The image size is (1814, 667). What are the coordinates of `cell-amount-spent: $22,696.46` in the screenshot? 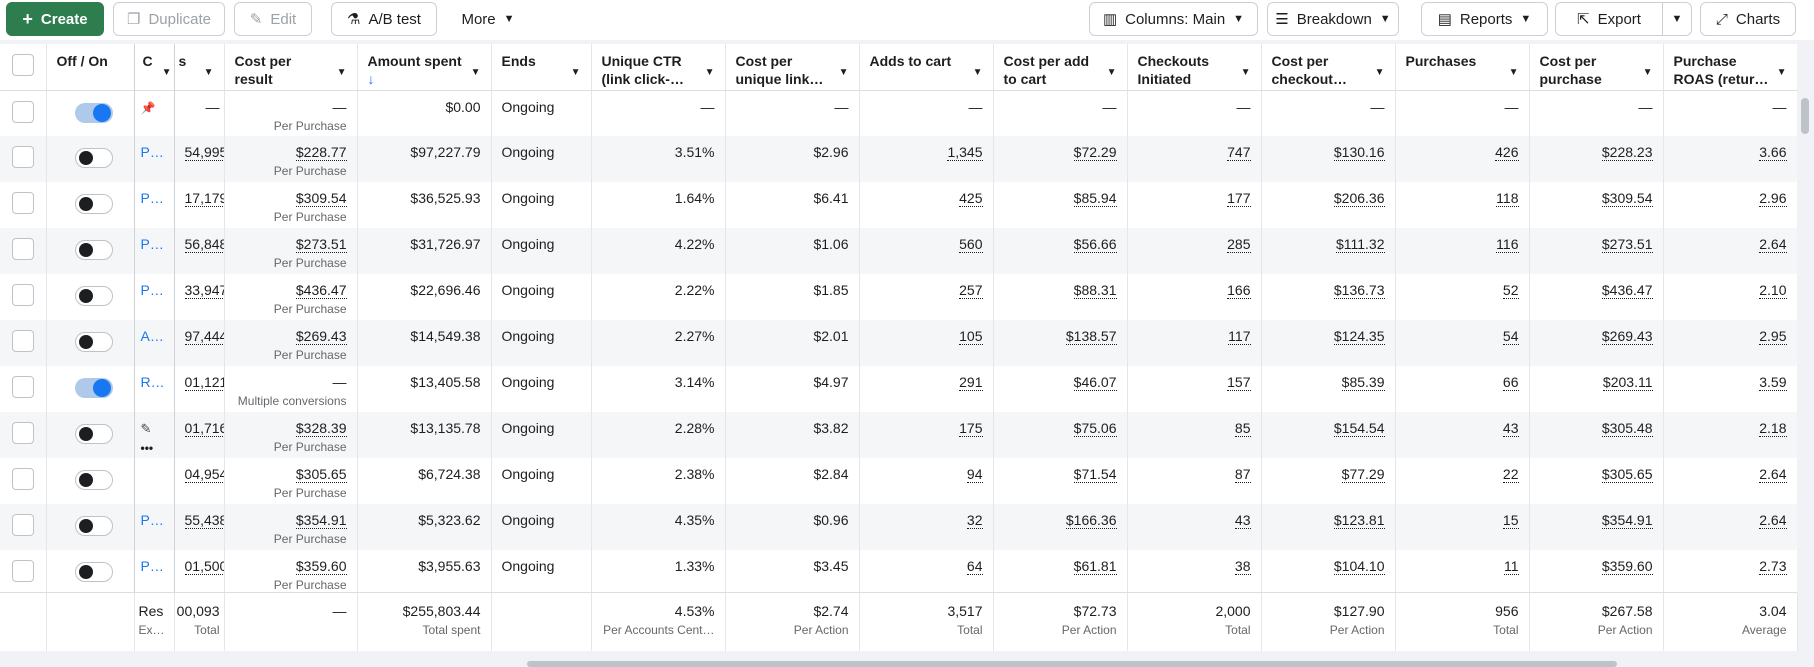 It's located at (424, 297).